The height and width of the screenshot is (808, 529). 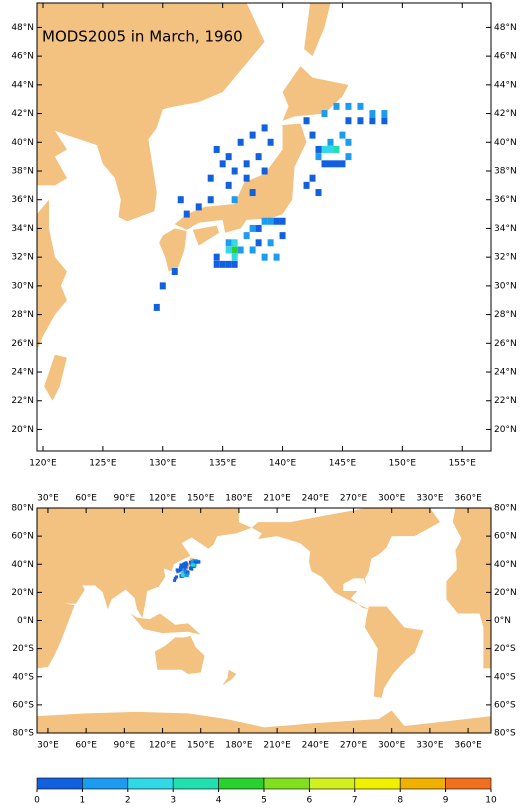 I want to click on y-tick-label: 80°N, so click(x=505, y=509).